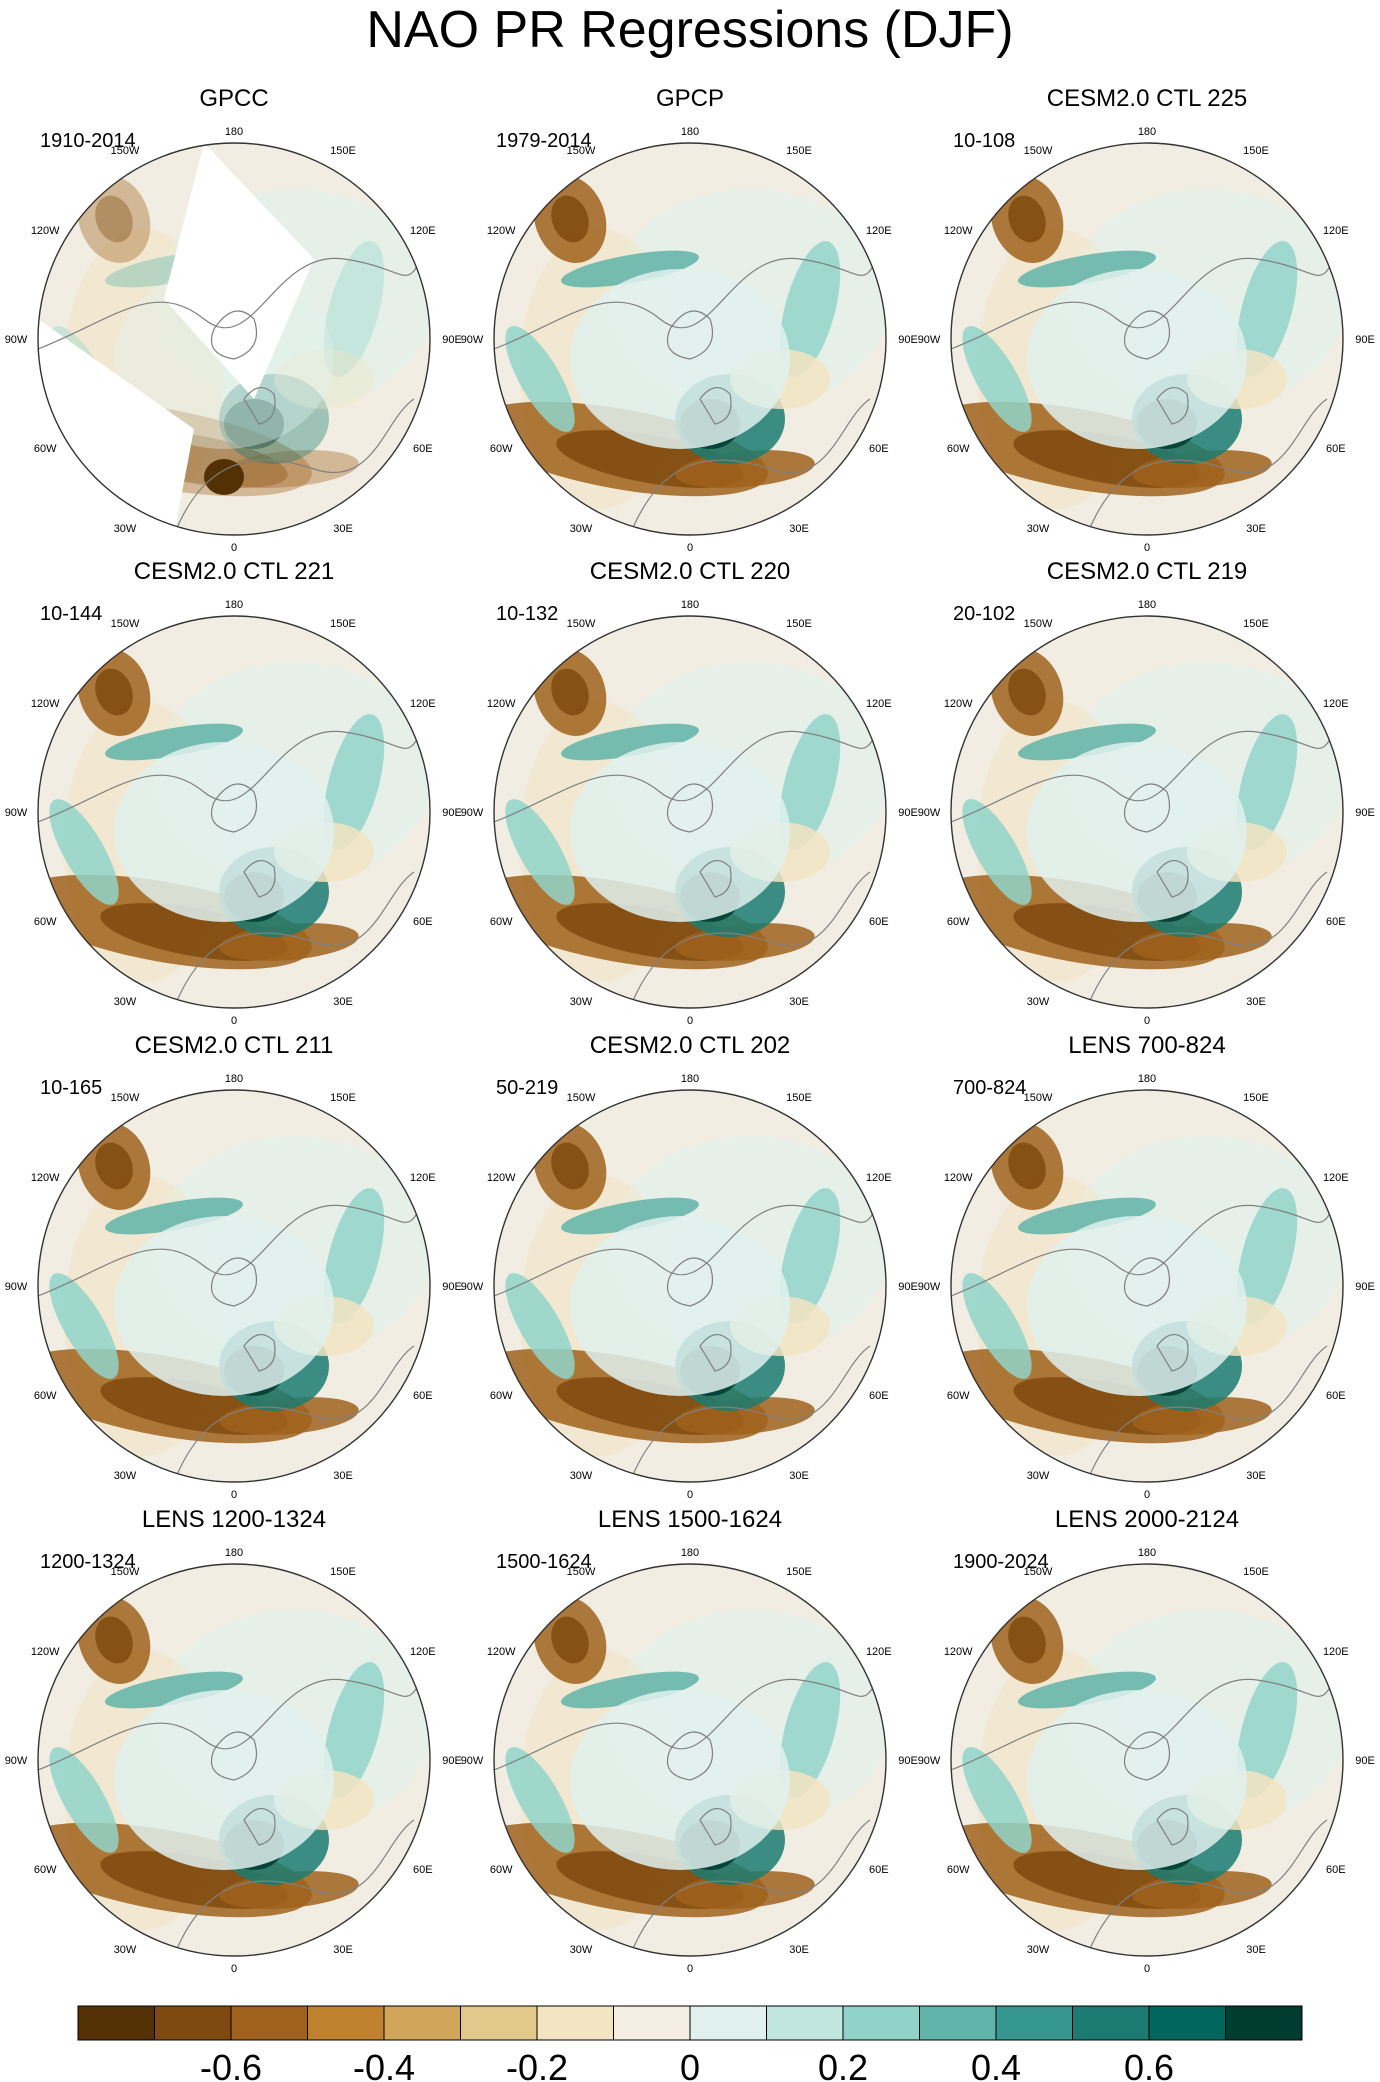  I want to click on colorbar-tick-label: 0, so click(690, 2064).